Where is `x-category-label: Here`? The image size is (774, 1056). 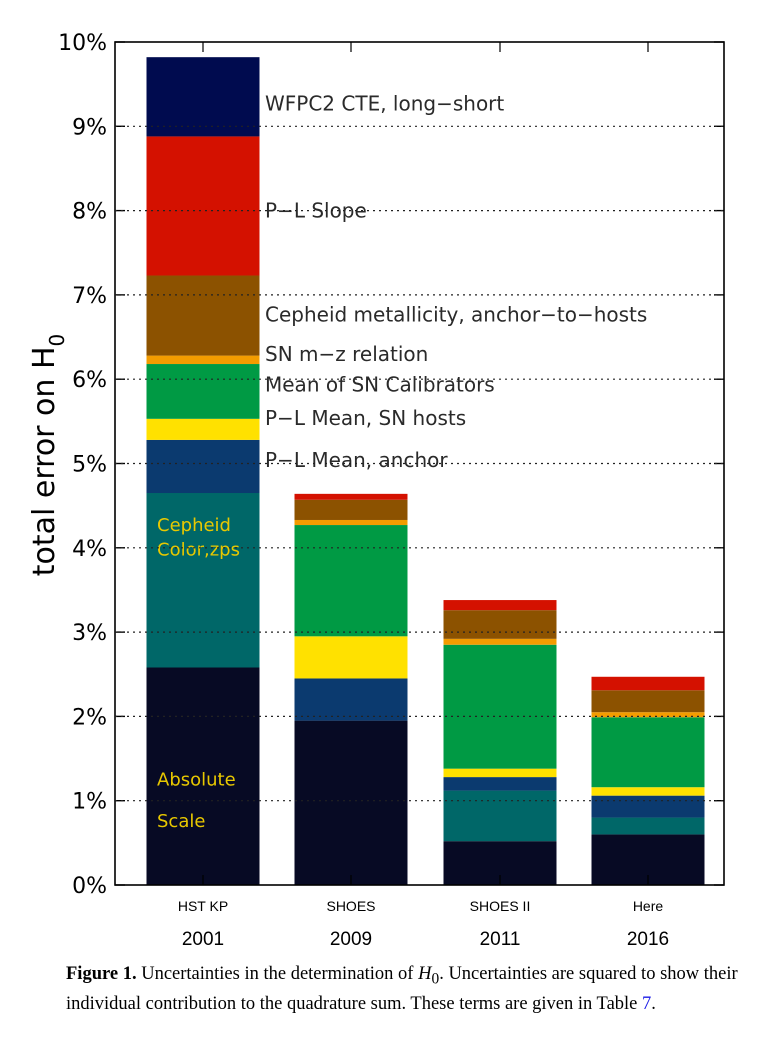 x-category-label: Here is located at coordinates (648, 906).